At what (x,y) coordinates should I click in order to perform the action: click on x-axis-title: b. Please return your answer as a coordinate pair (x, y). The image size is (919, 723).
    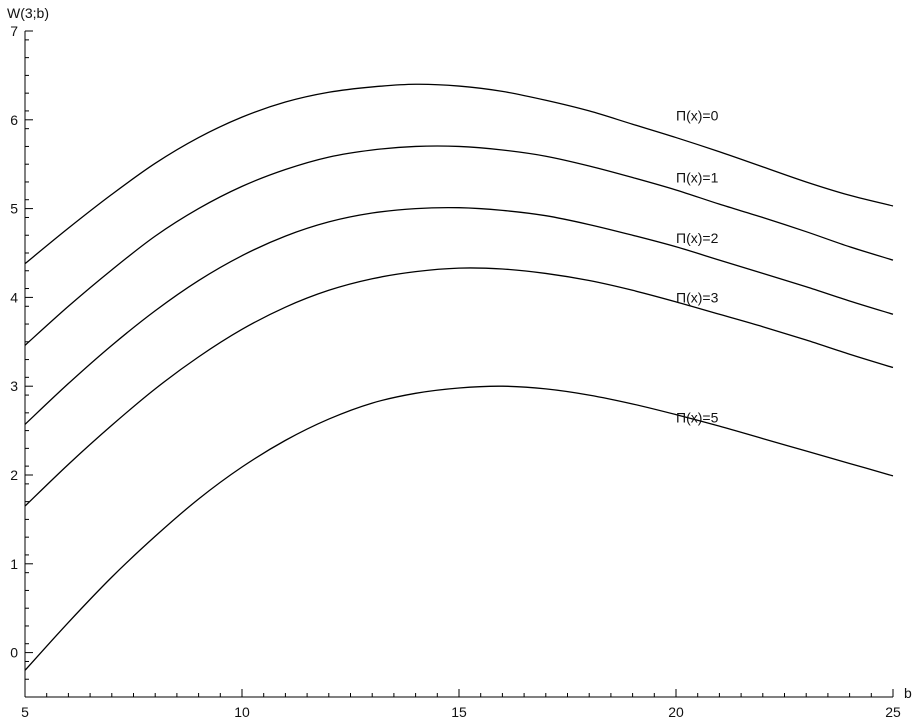
    Looking at the image, I should click on (908, 693).